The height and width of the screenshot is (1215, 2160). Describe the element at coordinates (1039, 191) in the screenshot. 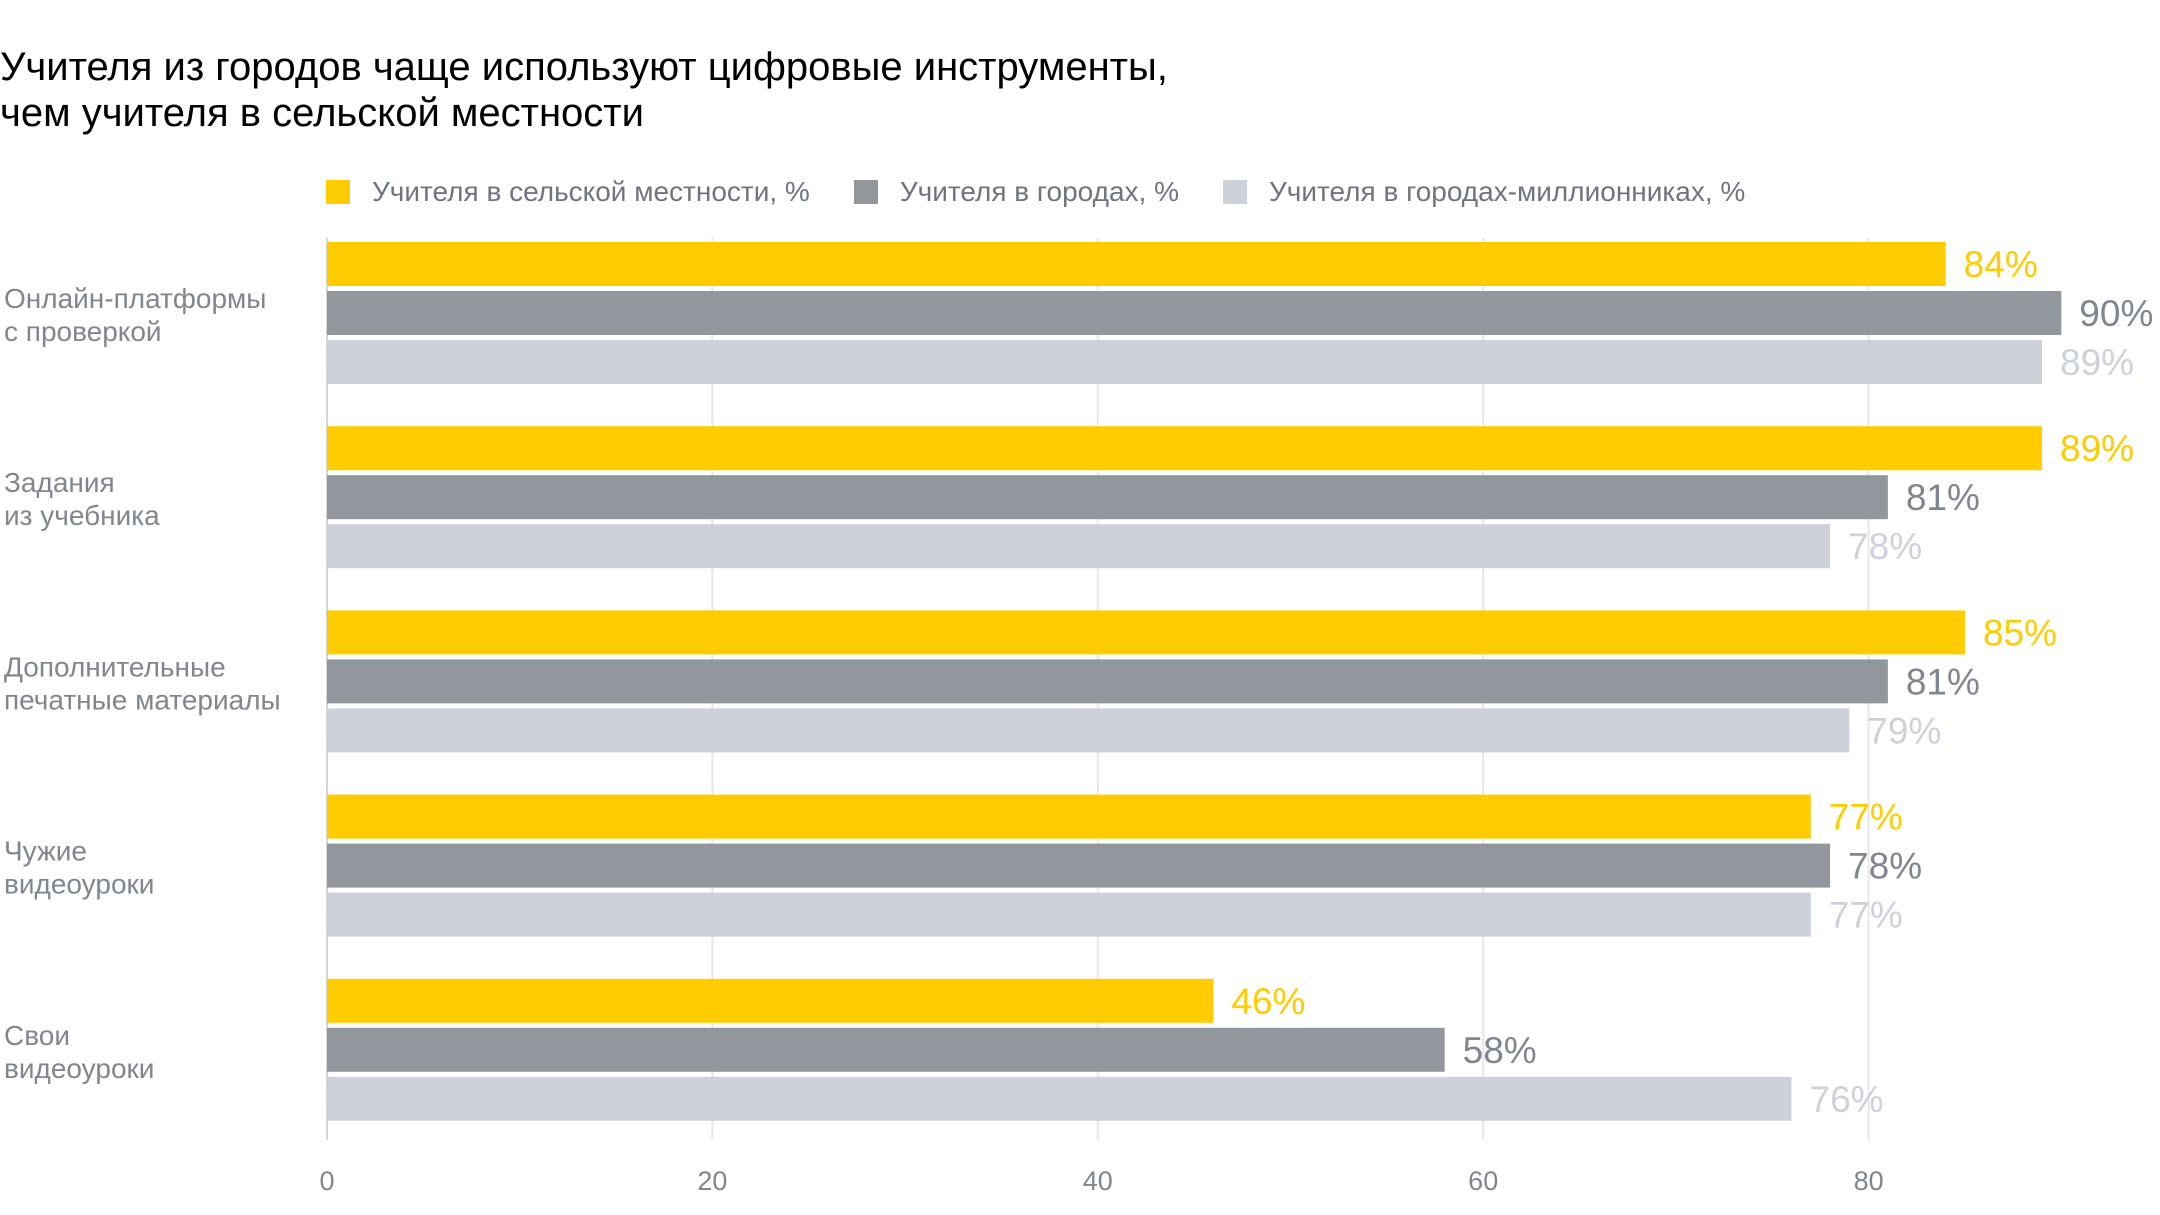

I see `legend-label-cities: Учителя в городах, %` at that location.